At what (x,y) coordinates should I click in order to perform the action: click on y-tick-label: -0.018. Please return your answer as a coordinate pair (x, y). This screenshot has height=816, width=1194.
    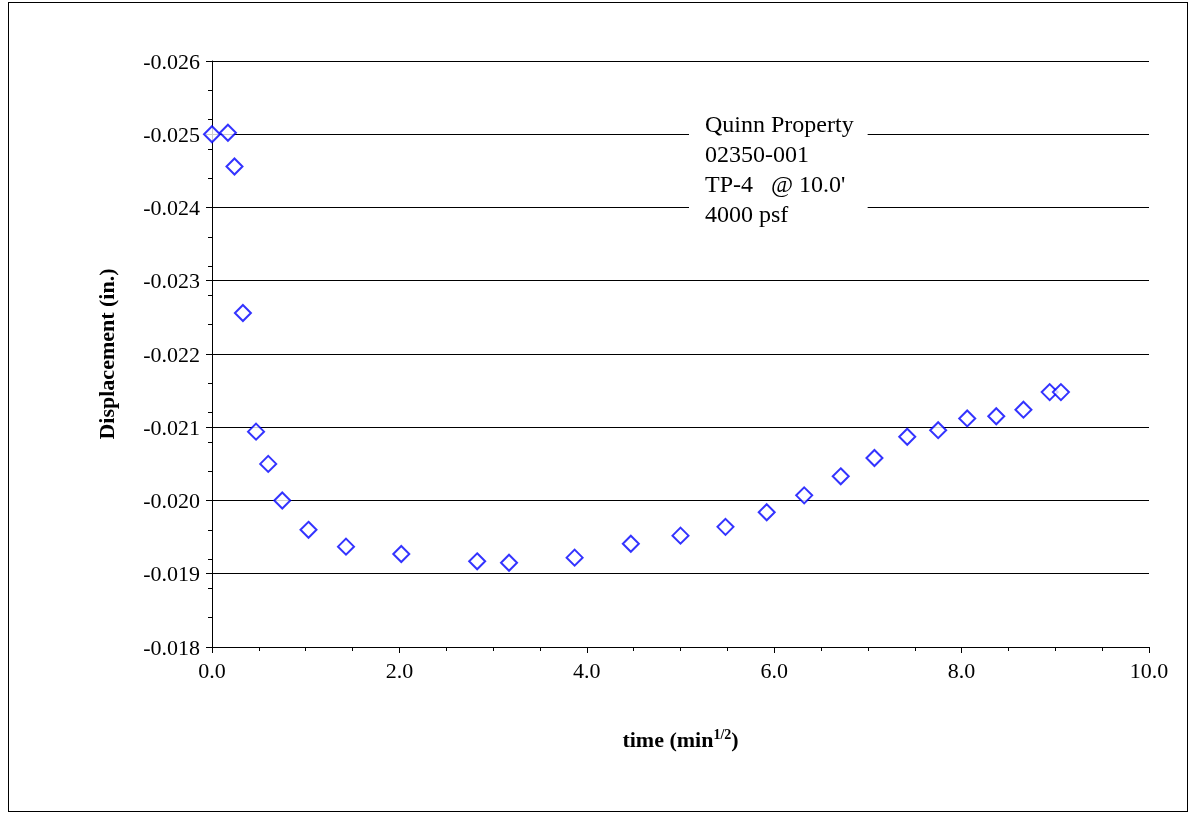
    Looking at the image, I should click on (171, 647).